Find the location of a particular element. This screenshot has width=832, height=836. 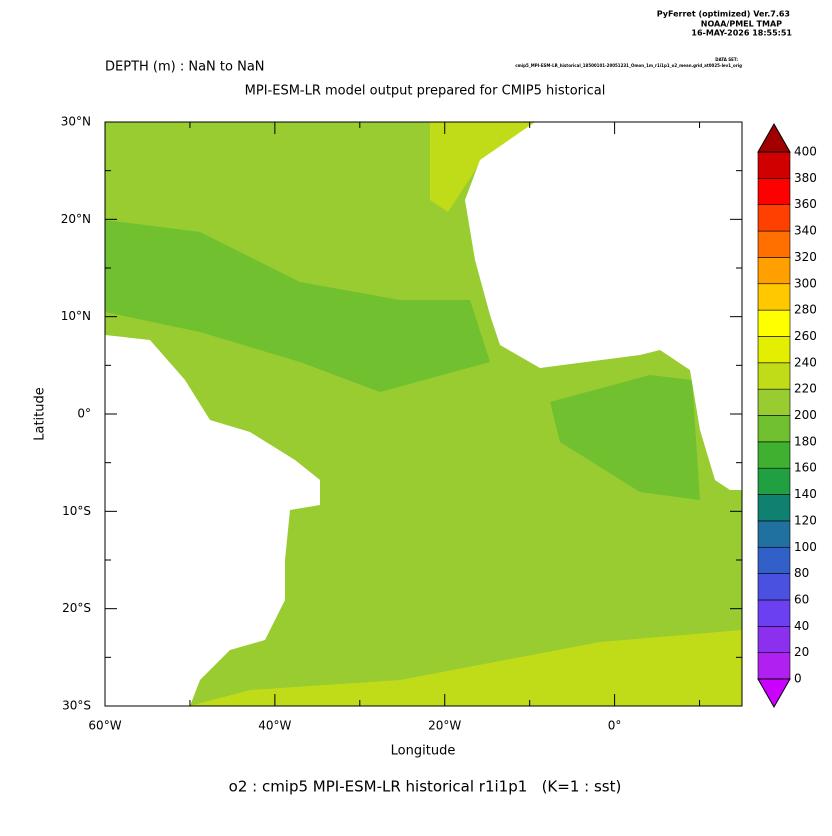

colorbar-under is located at coordinates (774, 693).